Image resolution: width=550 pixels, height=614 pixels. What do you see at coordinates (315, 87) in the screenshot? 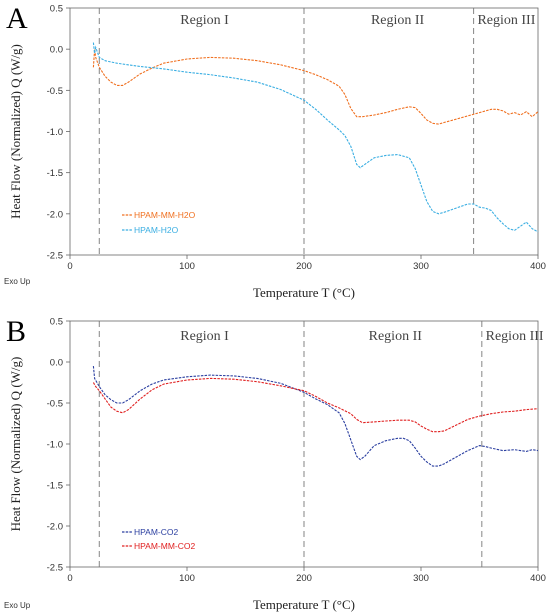
I see `series-line-hpam-mm-h2o` at bounding box center [315, 87].